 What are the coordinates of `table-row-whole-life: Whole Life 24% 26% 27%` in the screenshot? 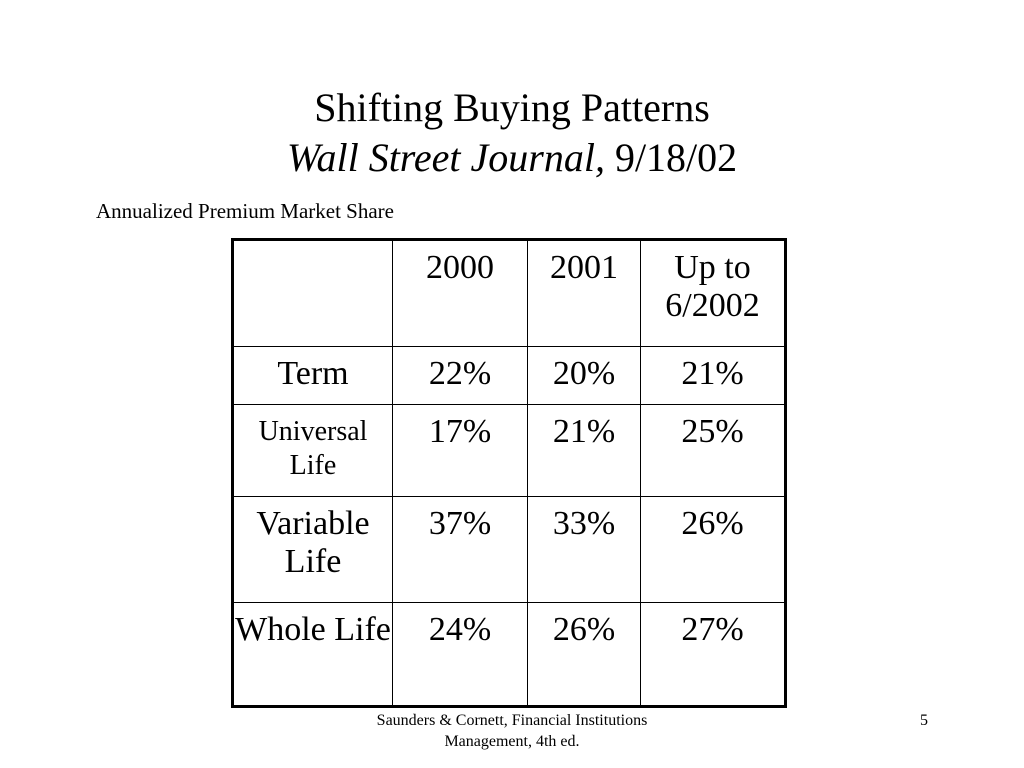 It's located at (509, 654).